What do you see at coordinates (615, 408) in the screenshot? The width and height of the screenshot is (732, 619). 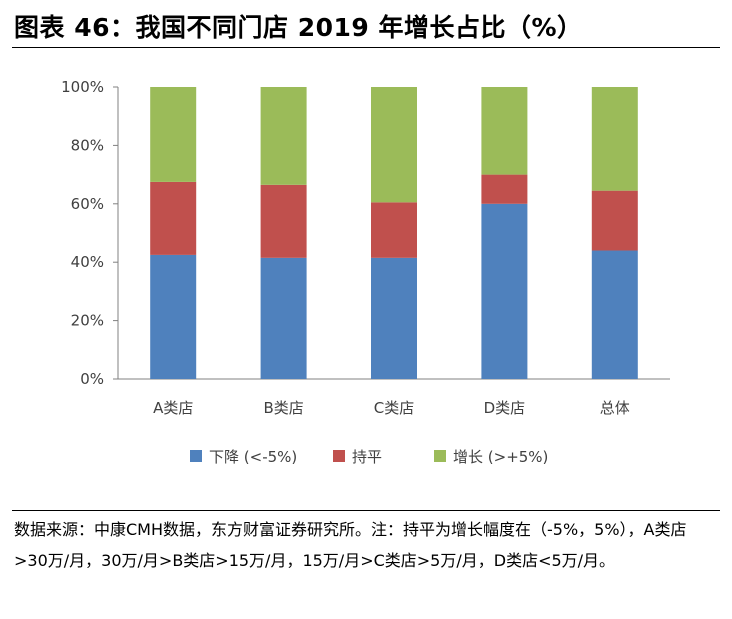 I see `x-tick-label: 总体` at bounding box center [615, 408].